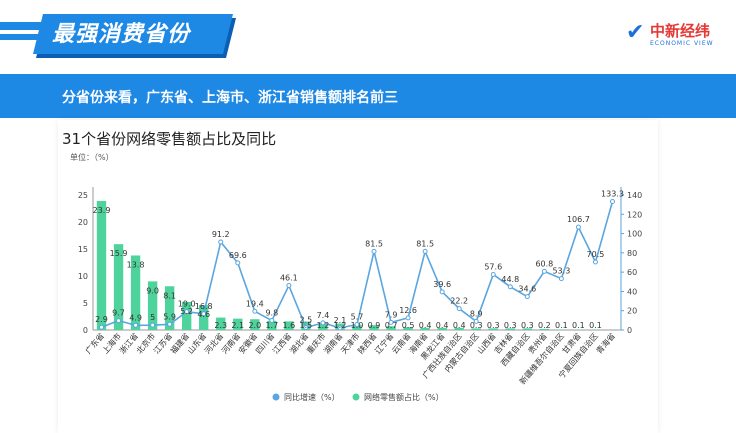  What do you see at coordinates (237, 325) in the screenshot?
I see `bar-data-label: 2.1` at bounding box center [237, 325].